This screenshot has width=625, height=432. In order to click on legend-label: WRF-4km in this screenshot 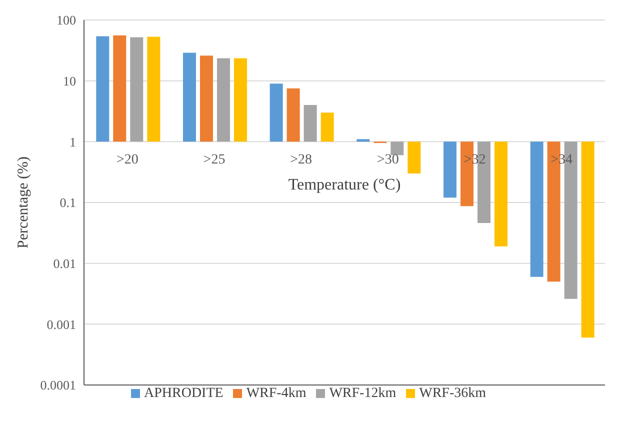, I will do `click(276, 393)`.